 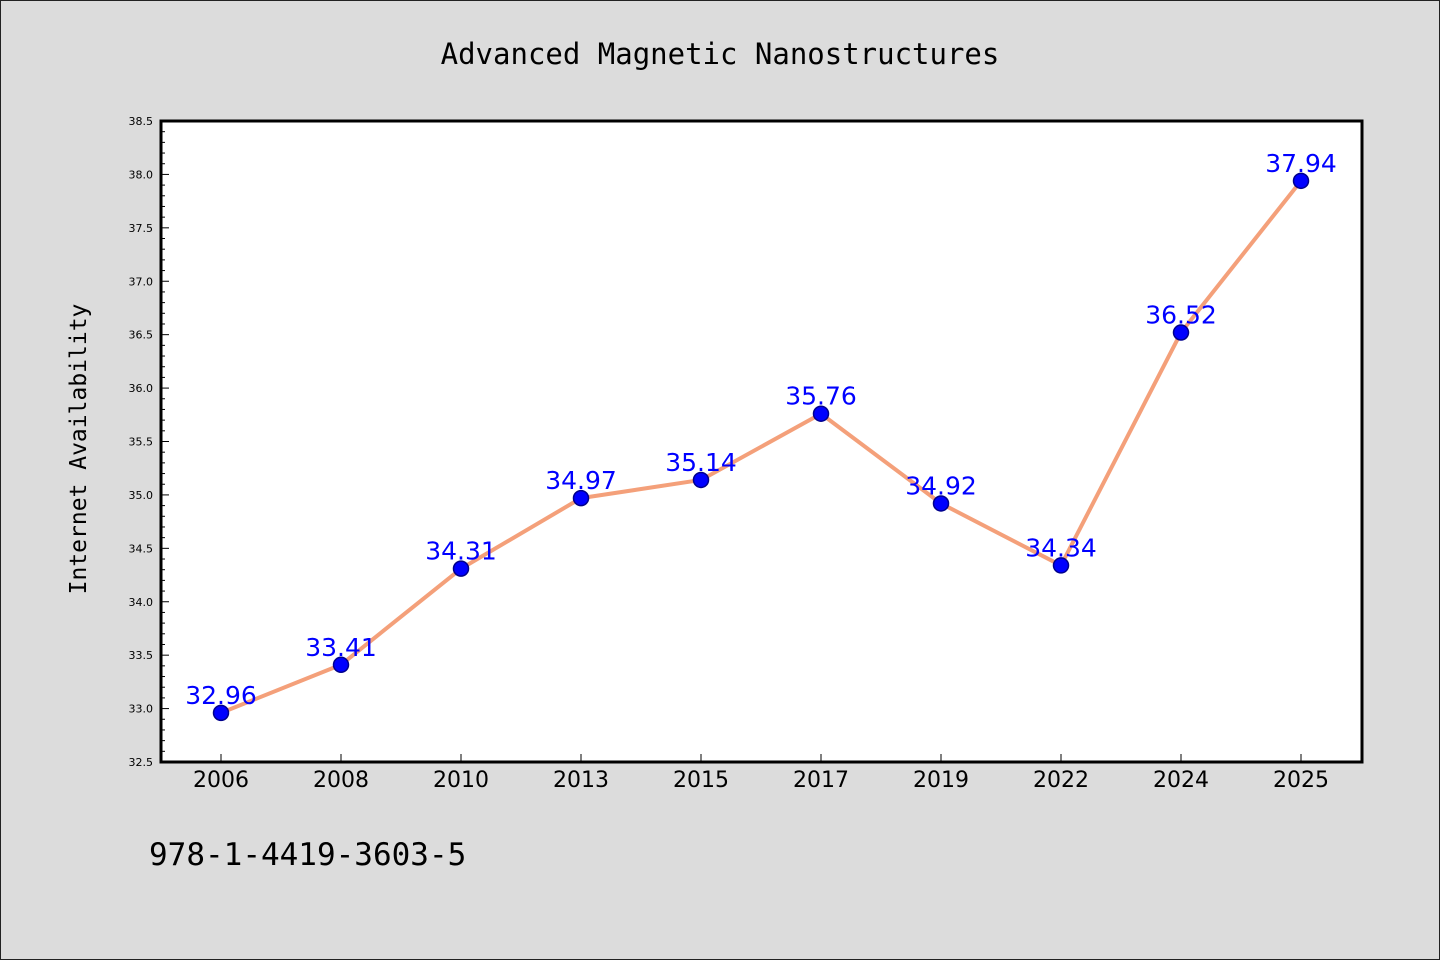 What do you see at coordinates (141, 335) in the screenshot?
I see `y-tick-label: 36.5` at bounding box center [141, 335].